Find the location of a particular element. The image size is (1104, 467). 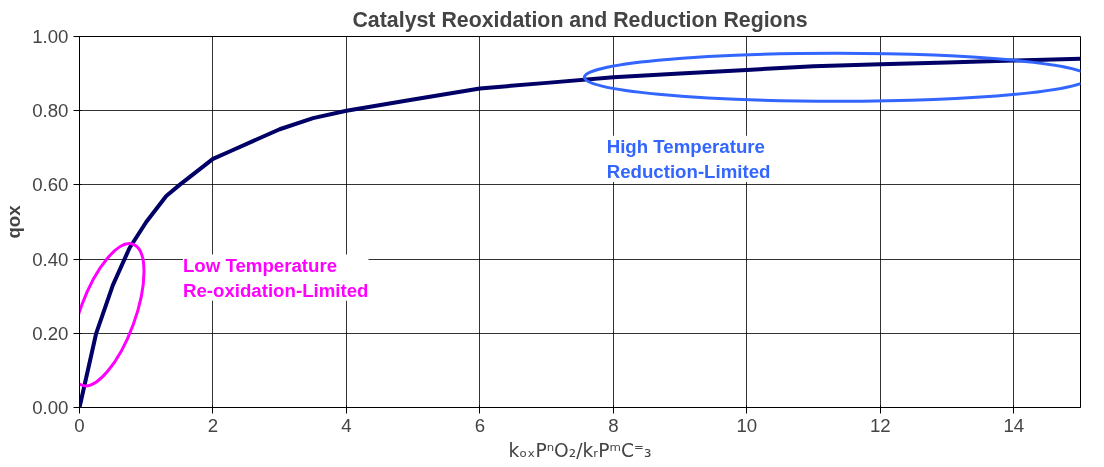

y-tick-label: 0.60 is located at coordinates (50, 185).